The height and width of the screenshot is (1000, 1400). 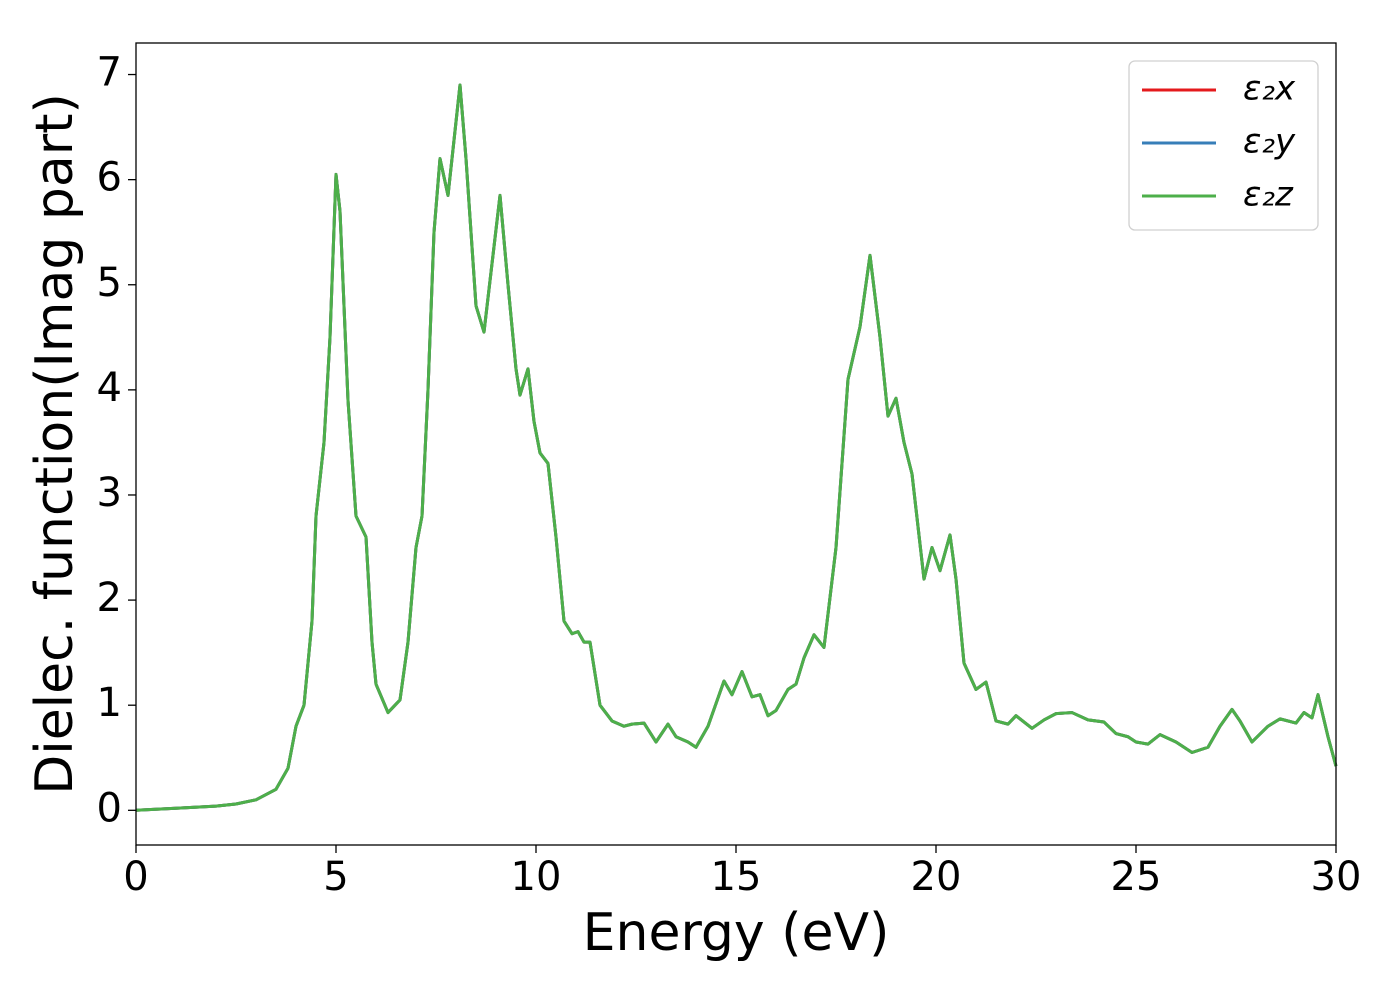 I want to click on legend-label: ε₂x, so click(x=1269, y=89).